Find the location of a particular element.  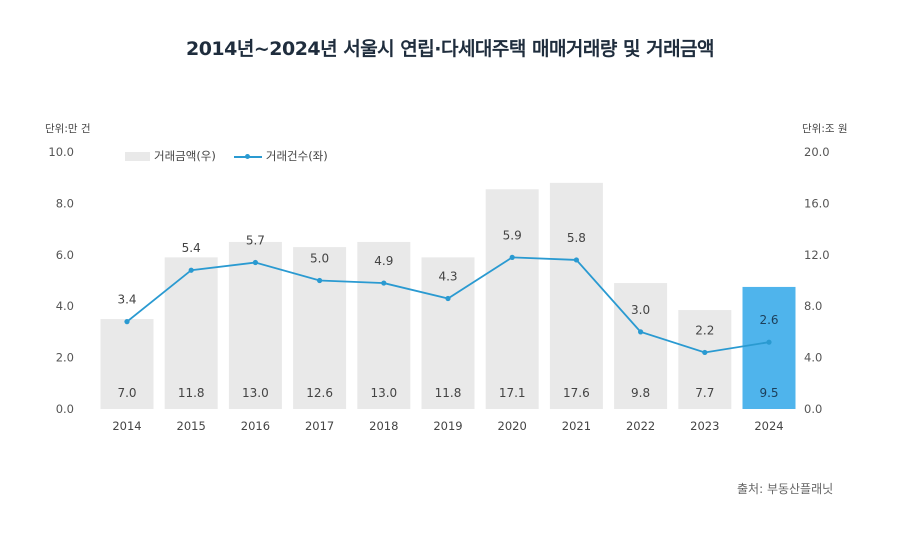

x-axis-tick-label: 2016 is located at coordinates (255, 426).